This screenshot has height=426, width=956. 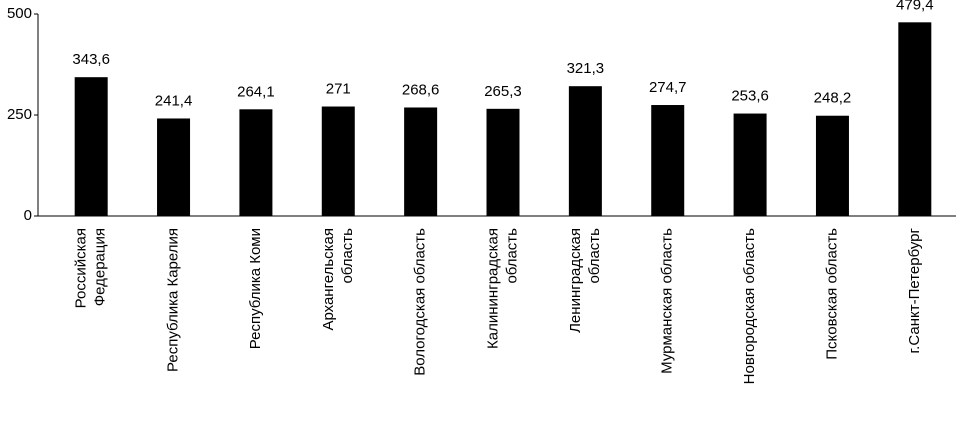 I want to click on y-tick-label: 0, so click(x=28, y=215).